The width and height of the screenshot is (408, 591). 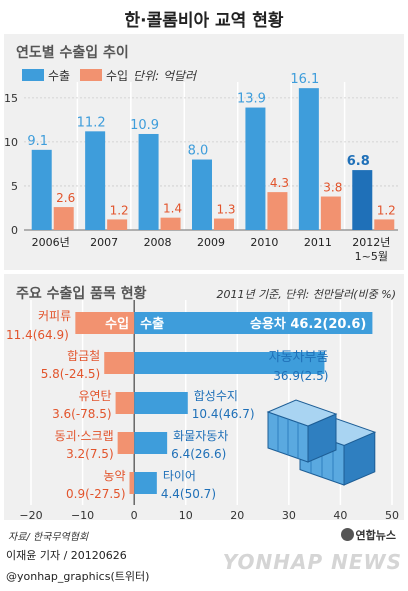 What do you see at coordinates (188, 494) in the screenshot?
I see `chart2-export-item-value: 4.4(50.7)` at bounding box center [188, 494].